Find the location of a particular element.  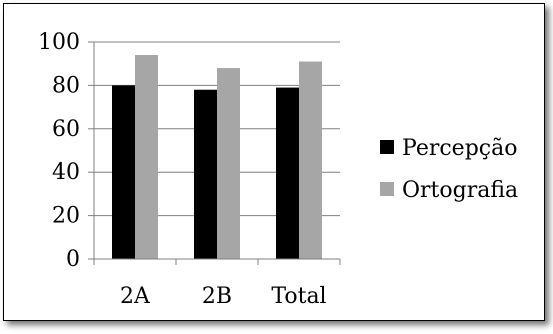

x-axis-tick-labels: 2A 2B Total is located at coordinates (223, 296).